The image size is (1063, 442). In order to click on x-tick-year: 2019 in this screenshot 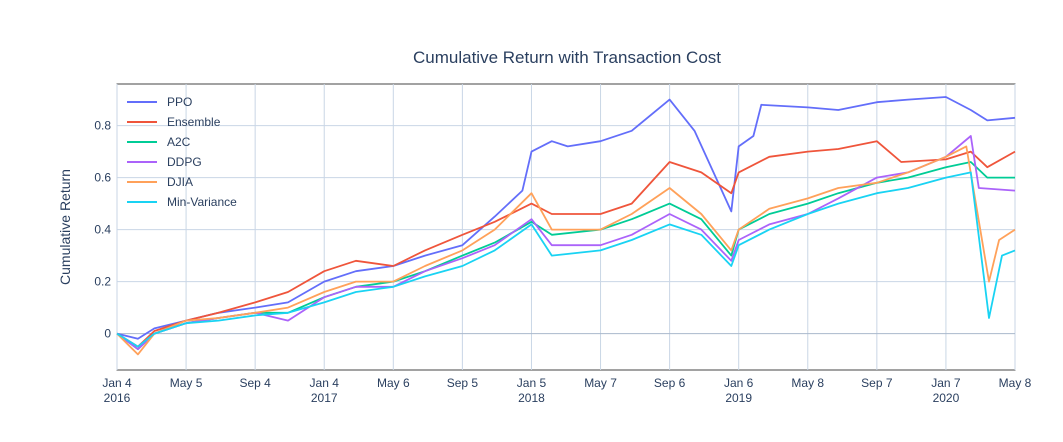, I will do `click(738, 398)`.